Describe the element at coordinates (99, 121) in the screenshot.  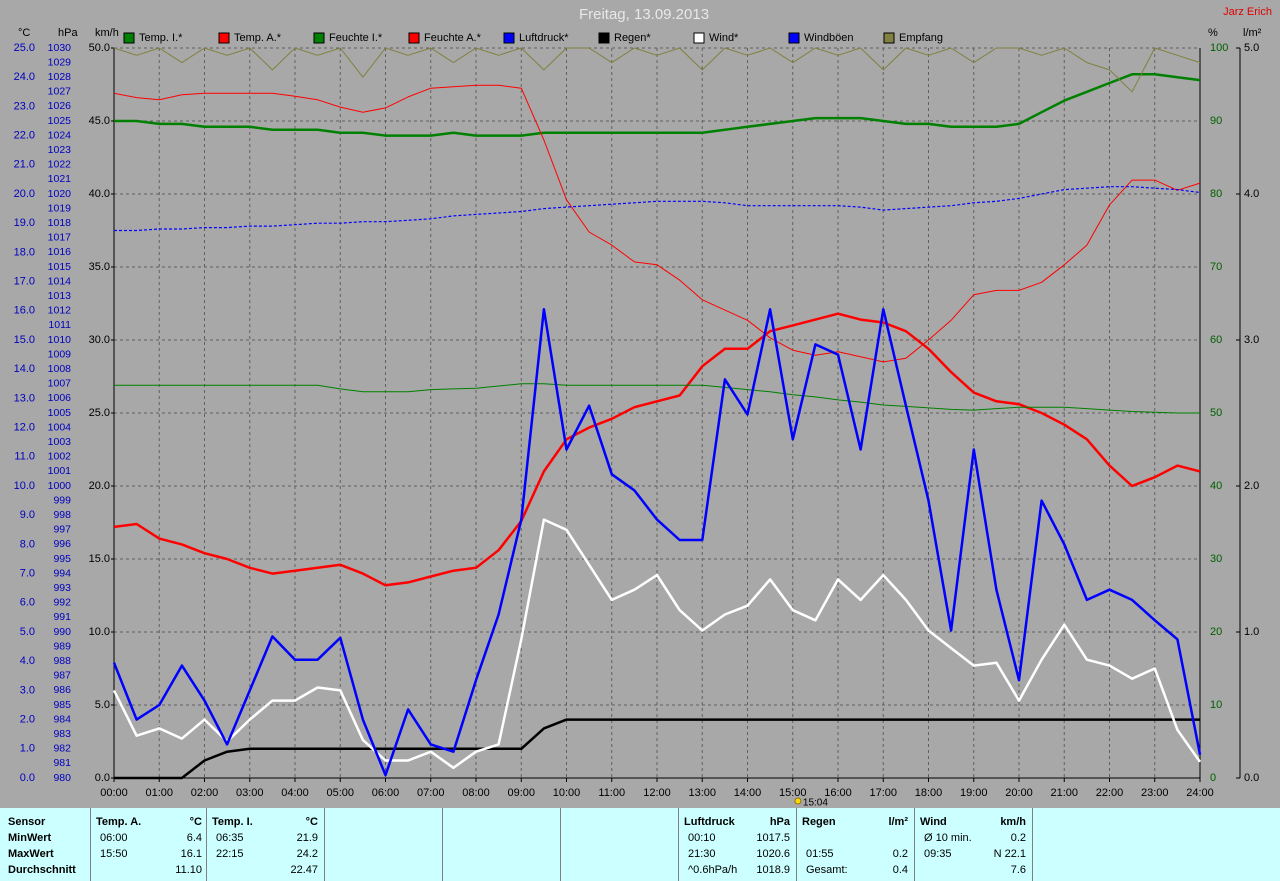
I see `y-tick-label: 45.0` at that location.